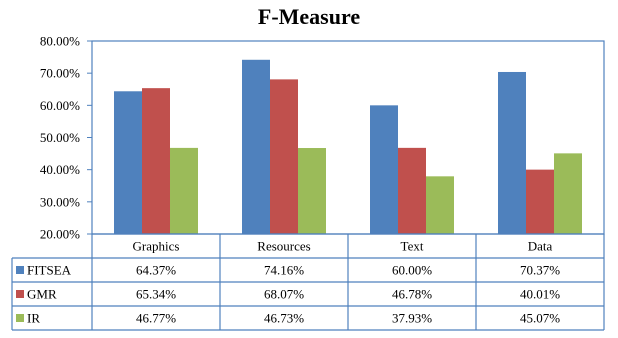 The width and height of the screenshot is (618, 338). I want to click on legend-label: GMR, so click(42, 294).